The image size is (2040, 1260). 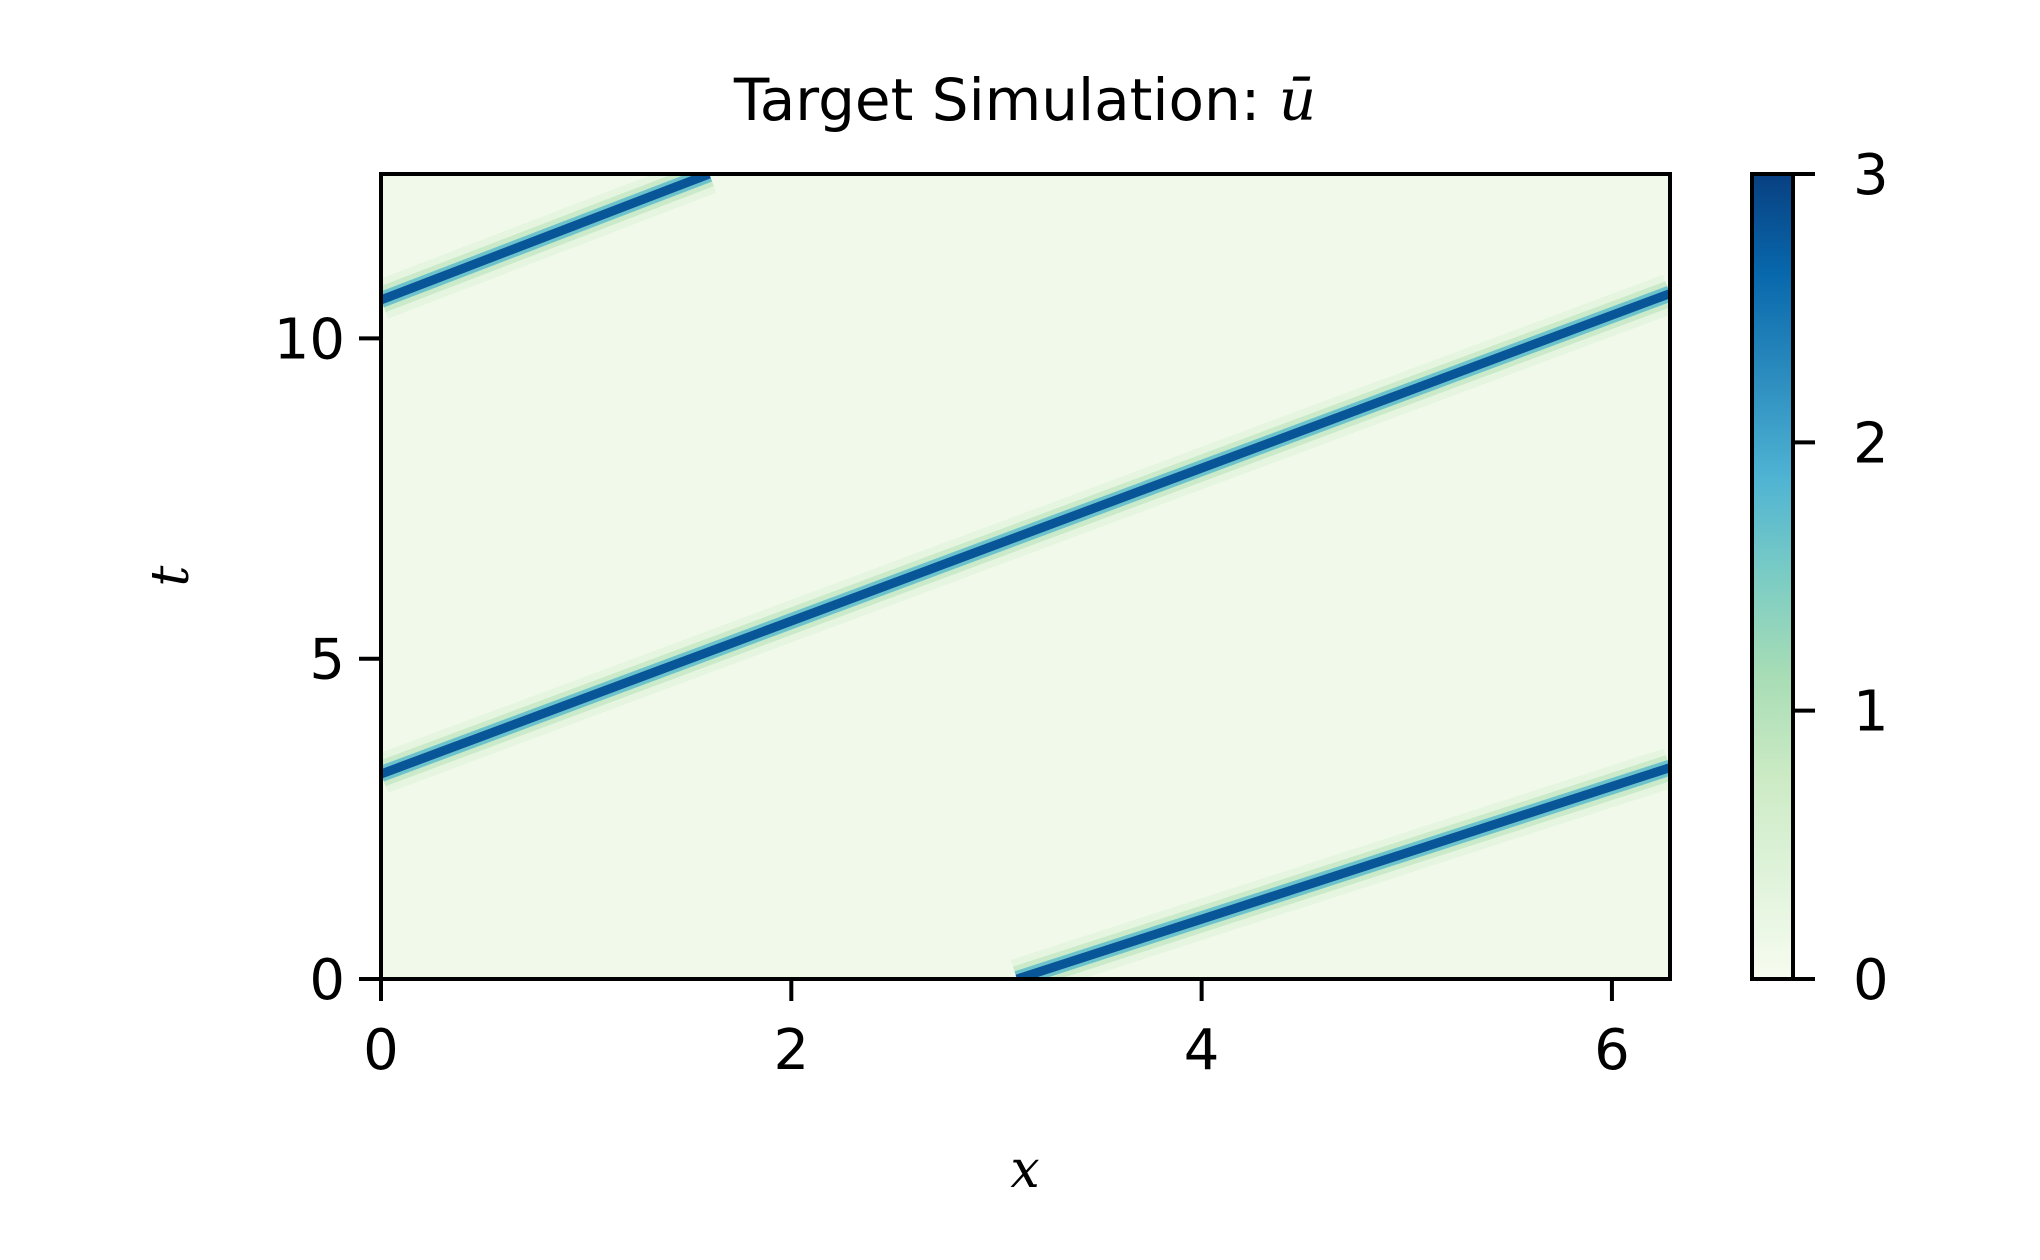 I want to click on colorbar-axis: 0 1 2 3, so click(x=1841, y=578).